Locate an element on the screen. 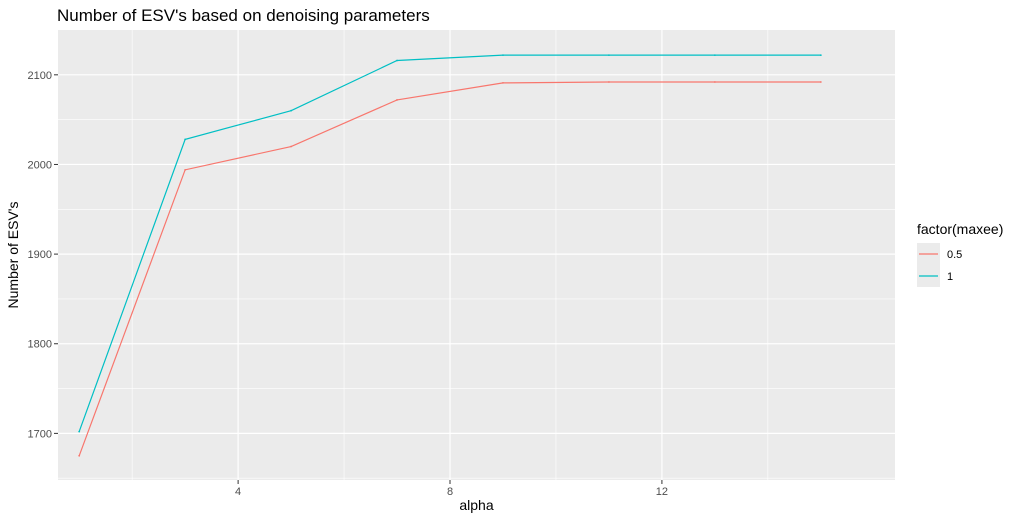 The height and width of the screenshot is (520, 1022). y-axis-title: Number of ESV's is located at coordinates (13, 255).